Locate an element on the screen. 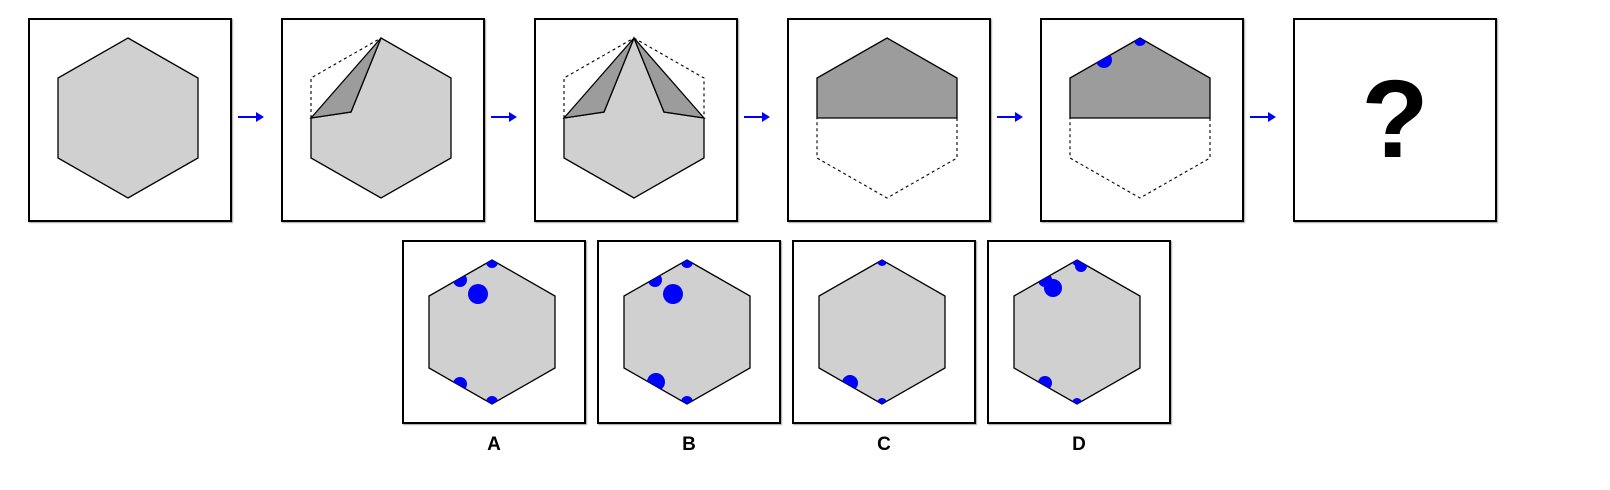 The height and width of the screenshot is (490, 1610). option-c-label: C is located at coordinates (884, 444).